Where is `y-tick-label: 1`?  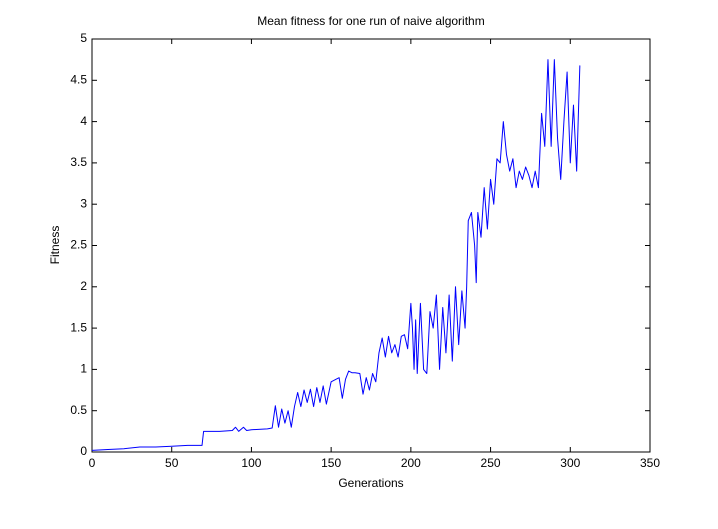 y-tick-label: 1 is located at coordinates (83, 369).